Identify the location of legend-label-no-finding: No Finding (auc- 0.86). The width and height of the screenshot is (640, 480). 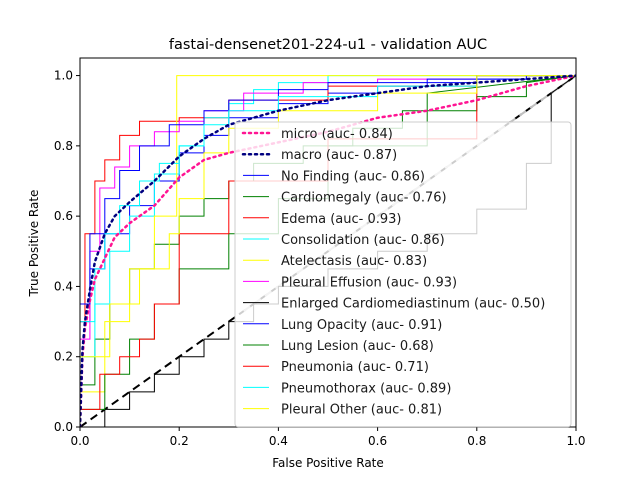
(353, 176).